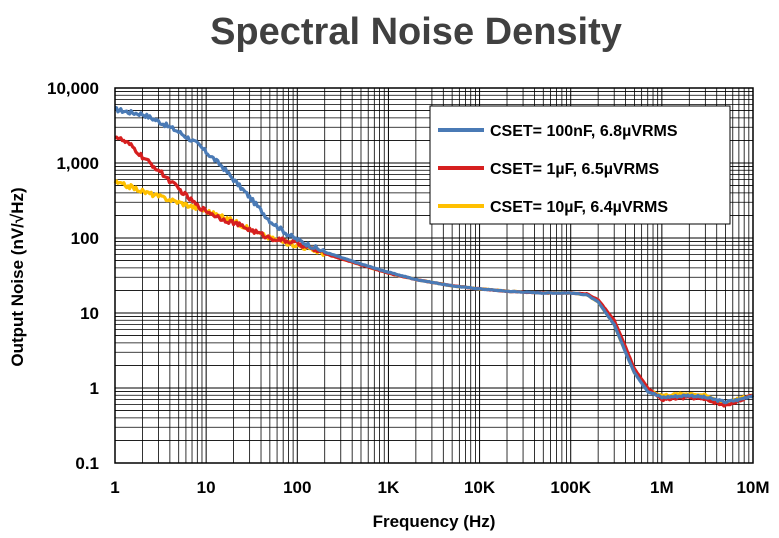 Image resolution: width=779 pixels, height=538 pixels. Describe the element at coordinates (434, 521) in the screenshot. I see `x-axis-label: Frequency (Hz)` at that location.